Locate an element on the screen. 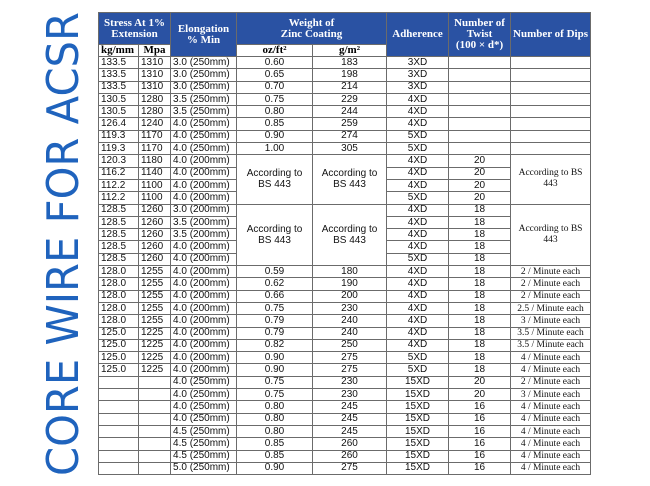  table-cell: 128.5 is located at coordinates (118, 235).